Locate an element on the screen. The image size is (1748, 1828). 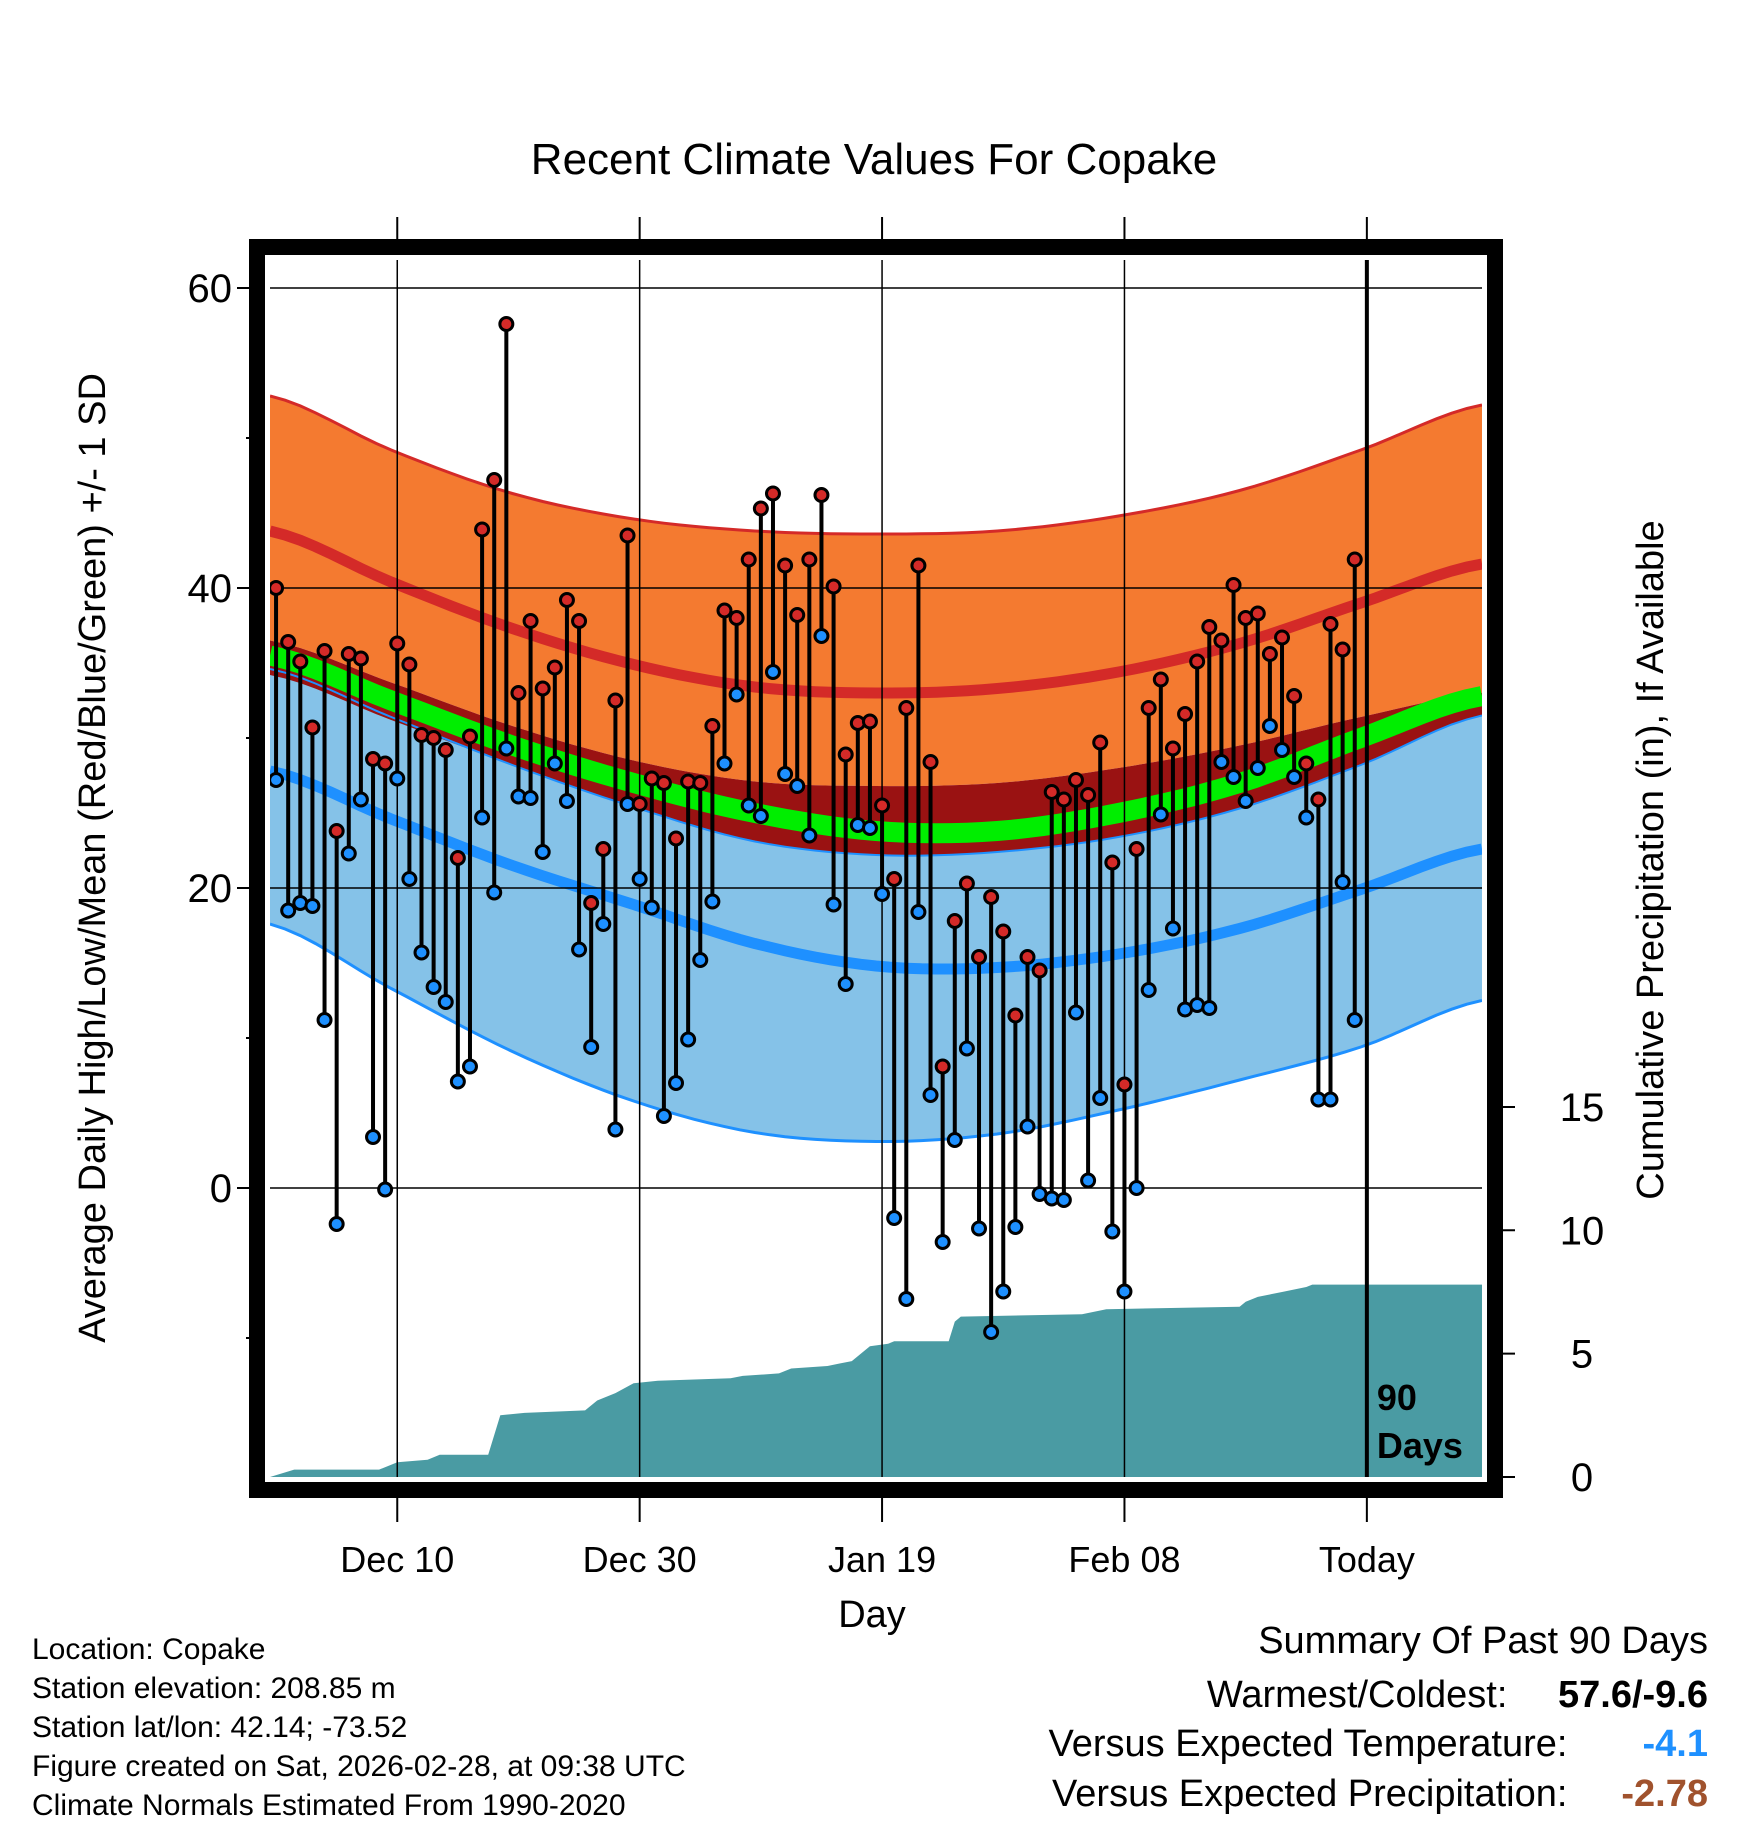
low-sd-lower-line is located at coordinates (876, 1032).